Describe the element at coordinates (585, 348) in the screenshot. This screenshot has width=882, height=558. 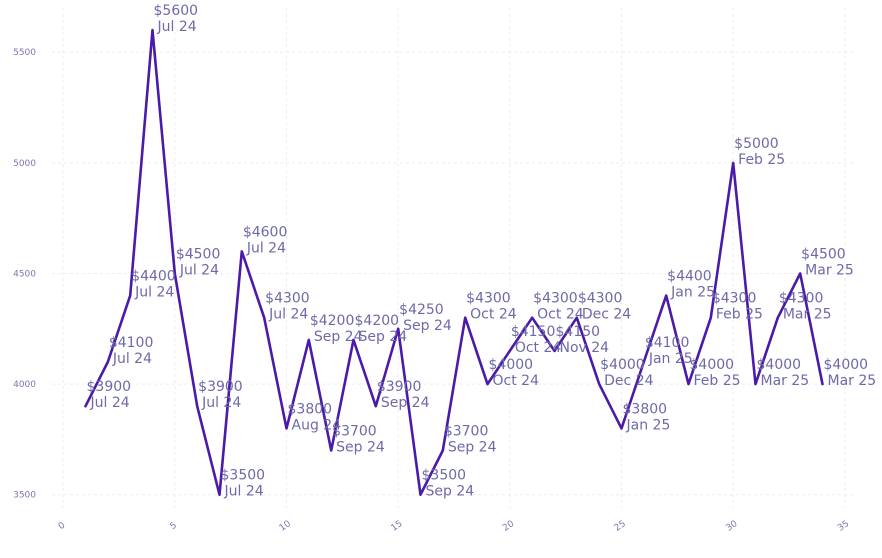
I see `data-label-date: Nov 24` at that location.